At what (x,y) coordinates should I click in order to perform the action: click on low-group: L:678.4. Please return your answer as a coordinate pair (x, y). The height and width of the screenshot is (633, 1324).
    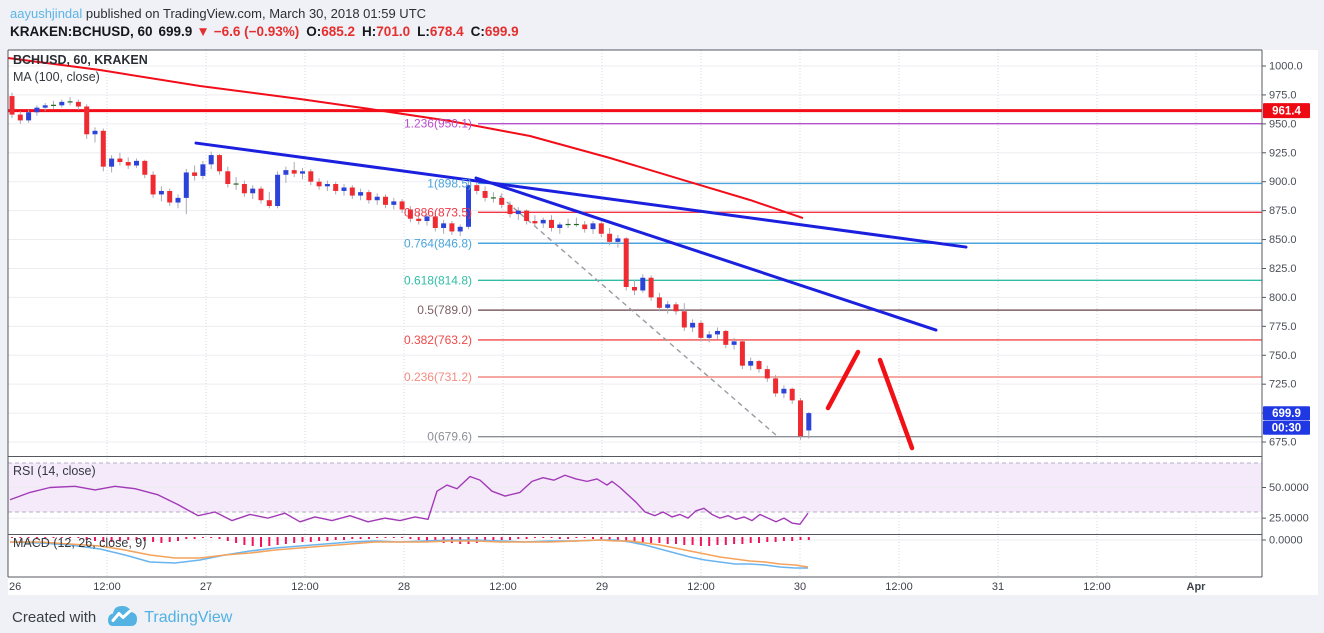
    Looking at the image, I should click on (440, 31).